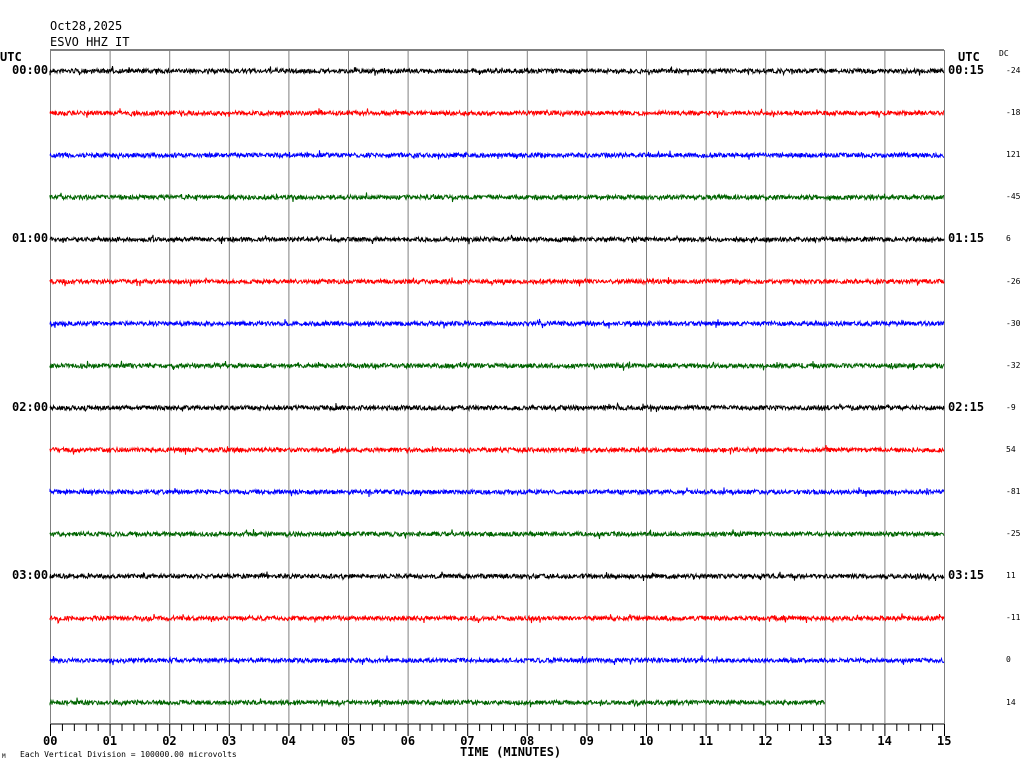 This screenshot has width=1024, height=768. What do you see at coordinates (1013, 534) in the screenshot?
I see `dc-offset-label: -25` at bounding box center [1013, 534].